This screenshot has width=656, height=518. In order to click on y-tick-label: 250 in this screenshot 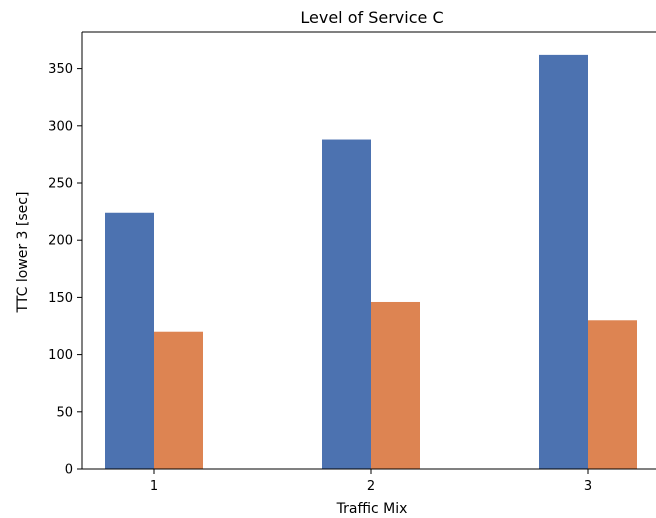, I will do `click(60, 184)`.